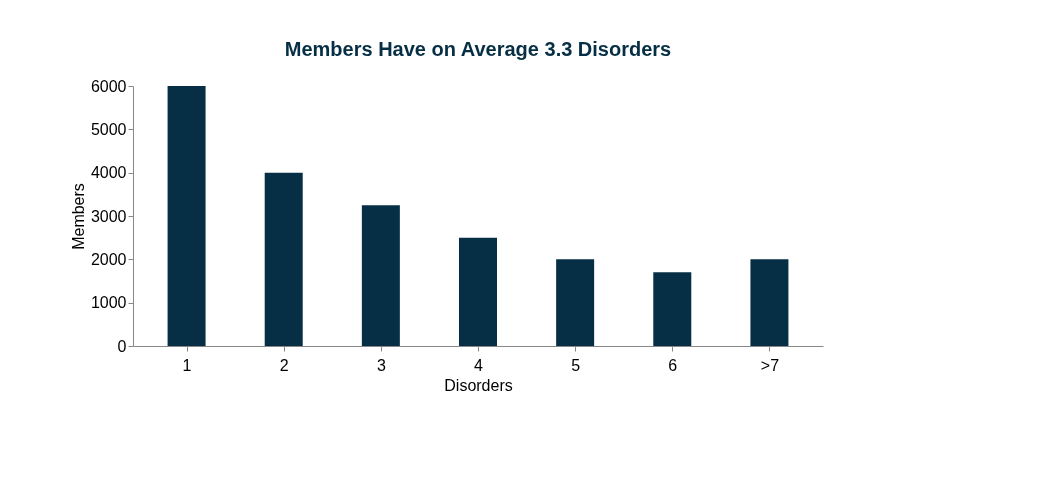 The height and width of the screenshot is (501, 1060). Describe the element at coordinates (770, 365) in the screenshot. I see `x-tick-label: >7` at that location.